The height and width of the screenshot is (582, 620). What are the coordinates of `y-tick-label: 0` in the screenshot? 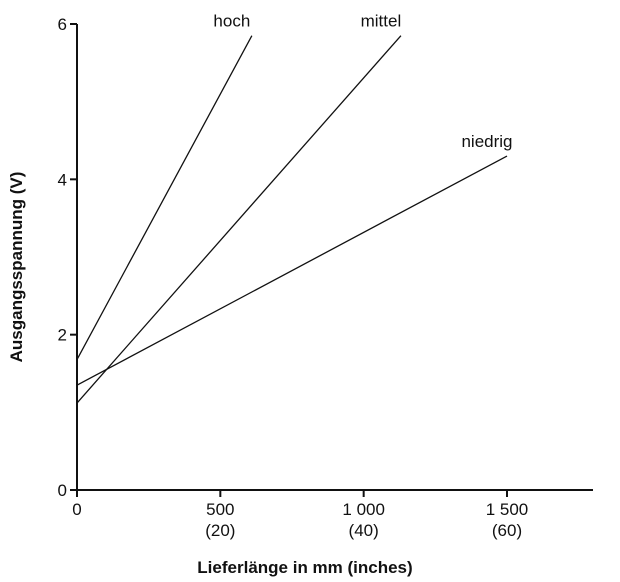 It's located at (62, 490).